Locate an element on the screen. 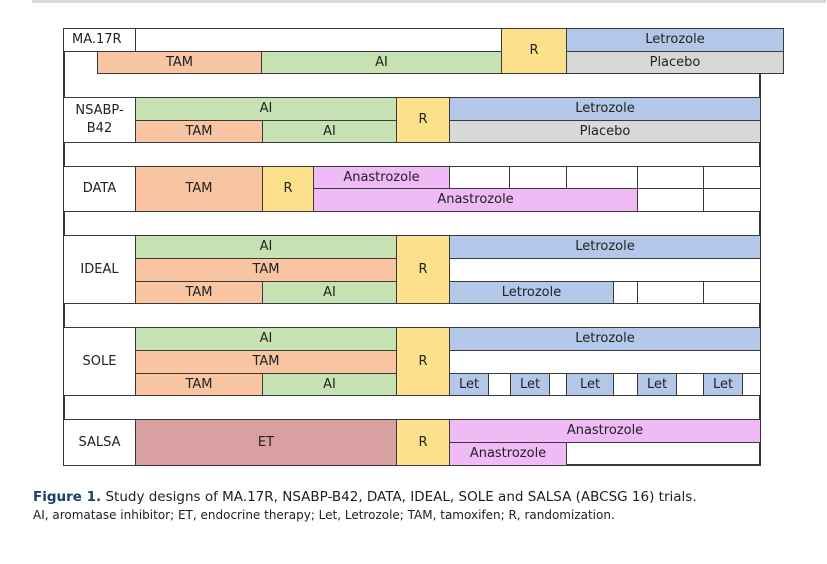 The image size is (827, 564). sole-tam-full: TAM is located at coordinates (266, 362).